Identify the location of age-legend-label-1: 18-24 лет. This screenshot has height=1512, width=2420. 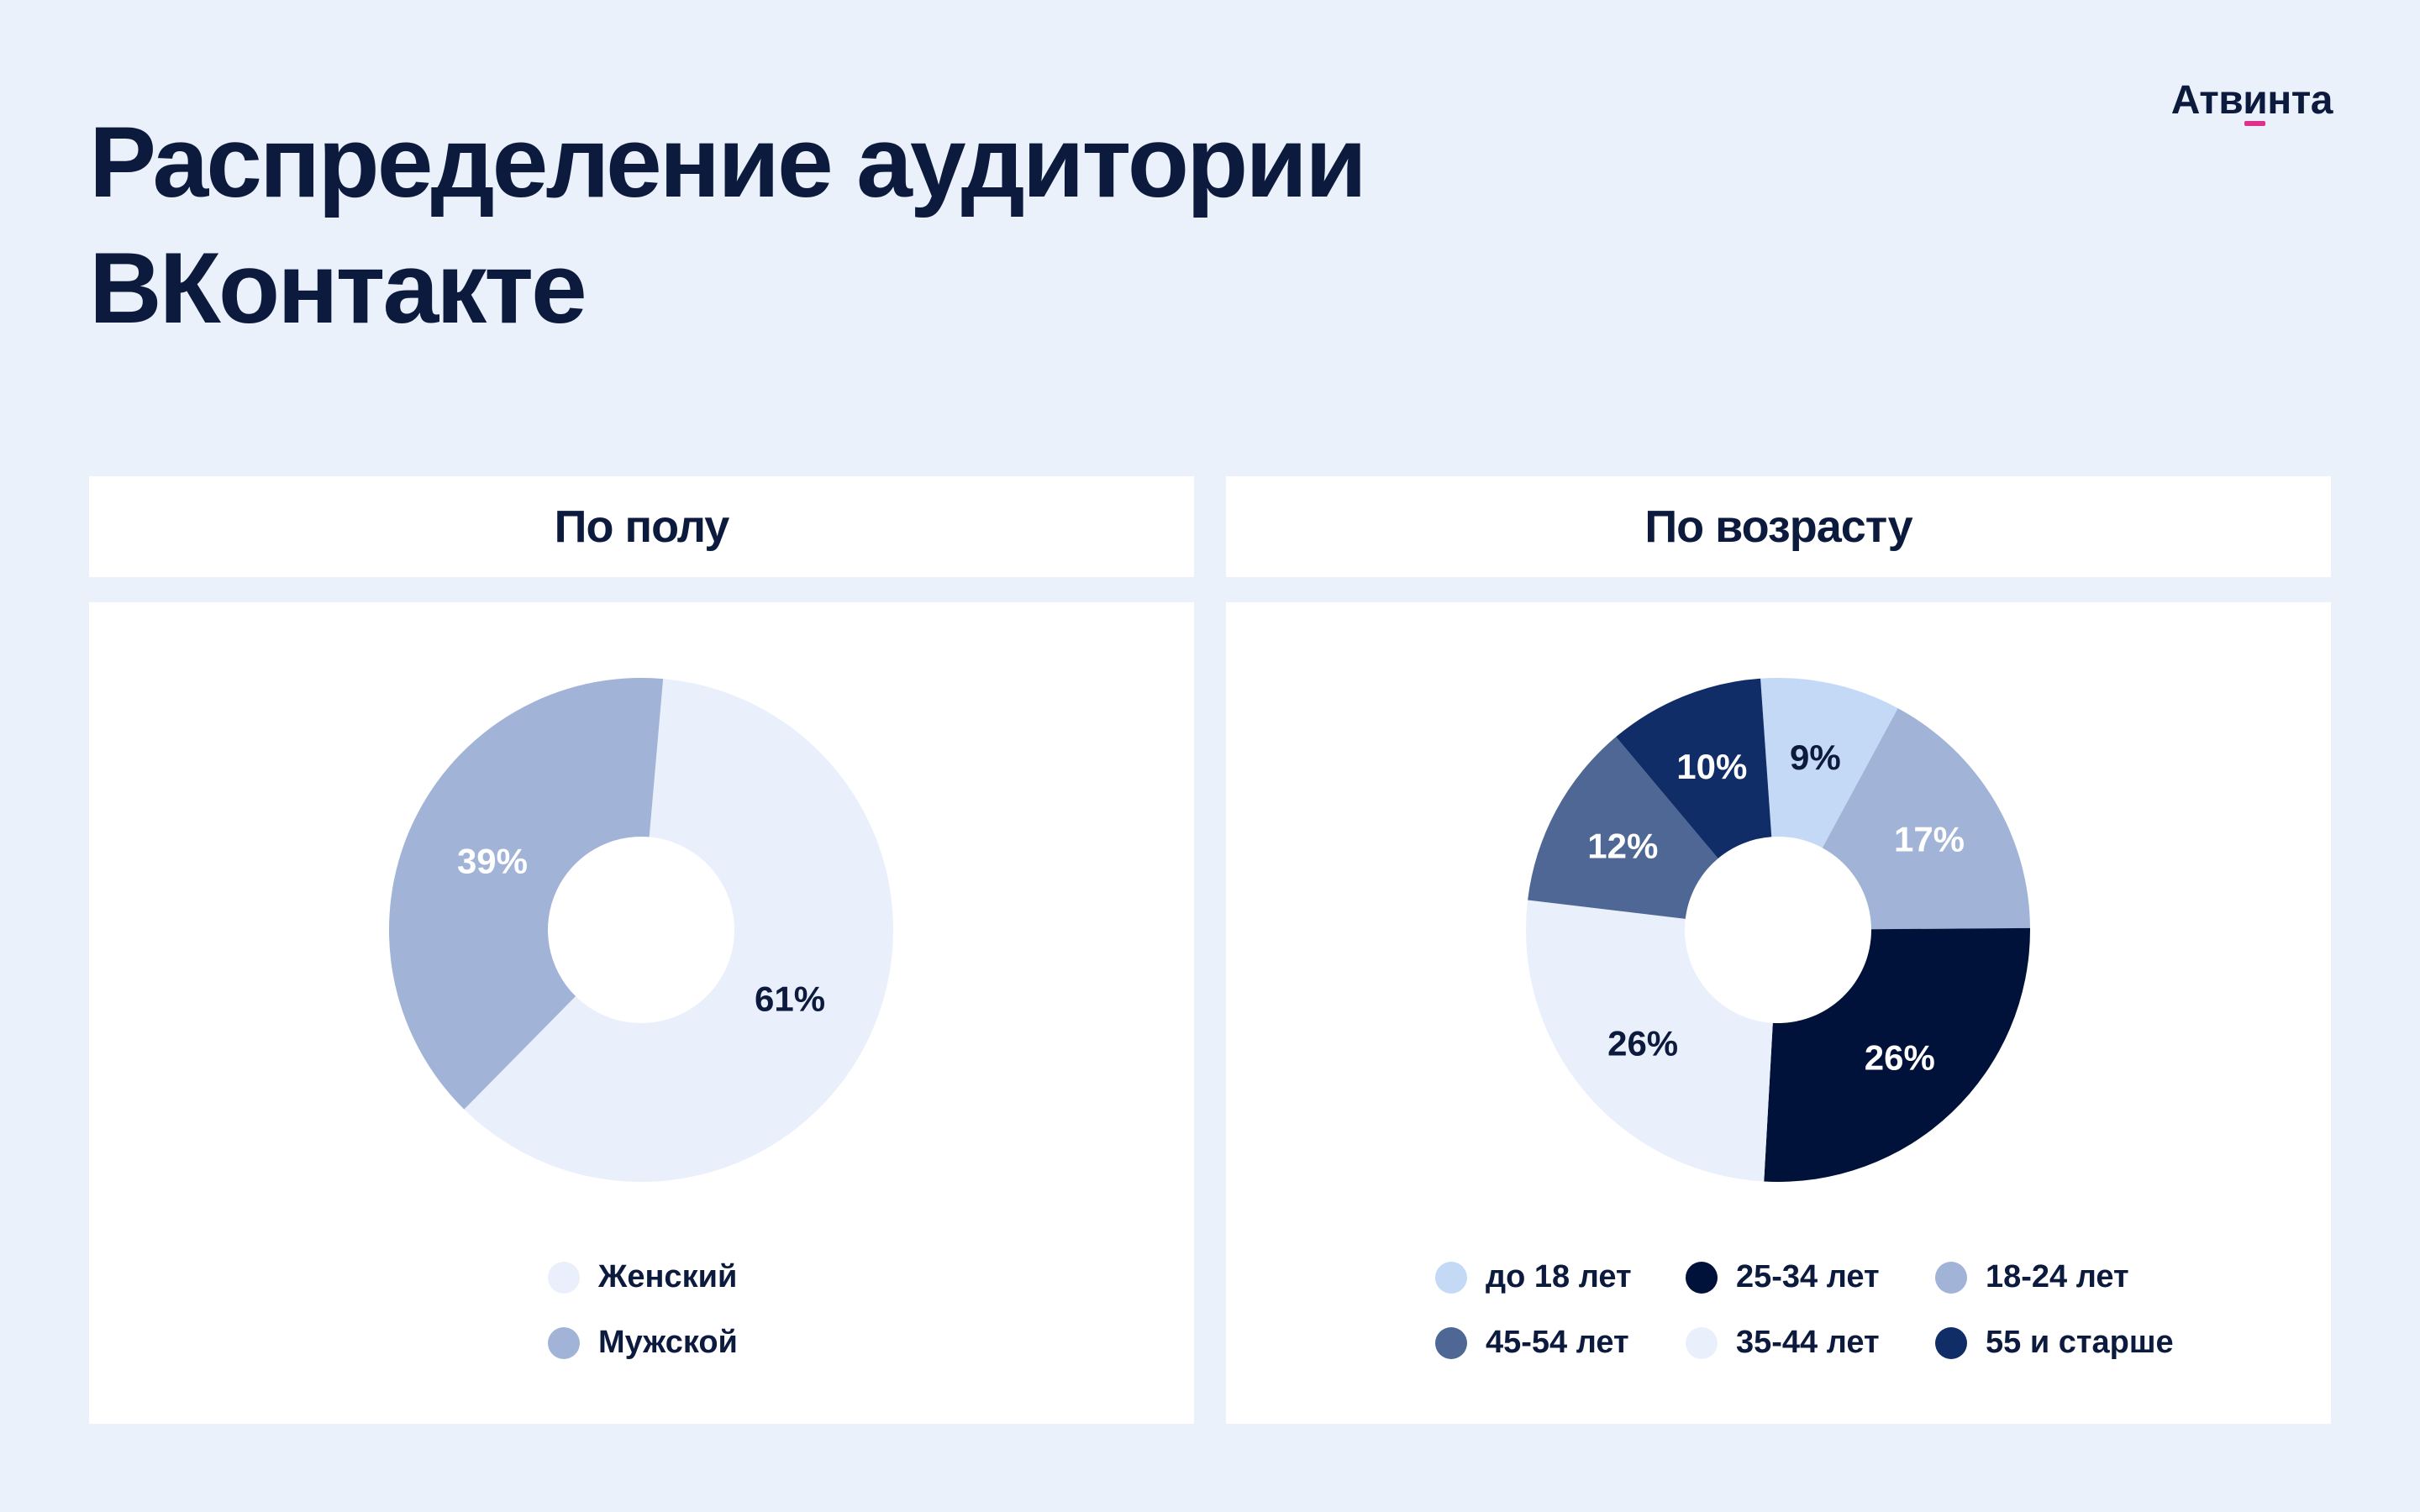
(2057, 1276).